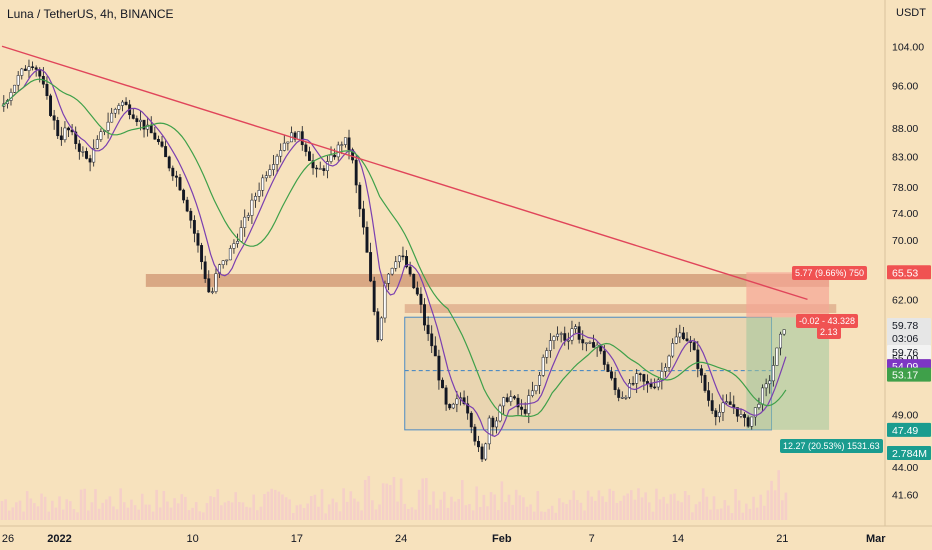 The width and height of the screenshot is (932, 550). What do you see at coordinates (911, 13) in the screenshot?
I see `currency-label: USDT` at bounding box center [911, 13].